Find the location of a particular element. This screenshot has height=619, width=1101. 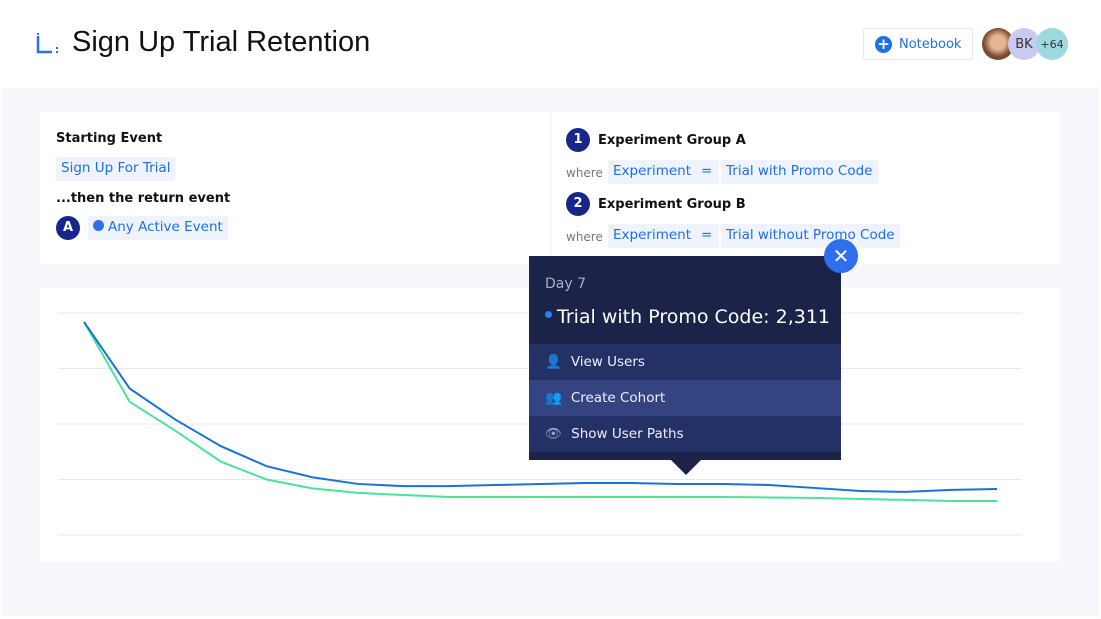

starting-event-chip: Sign Up For Trial is located at coordinates (116, 169).